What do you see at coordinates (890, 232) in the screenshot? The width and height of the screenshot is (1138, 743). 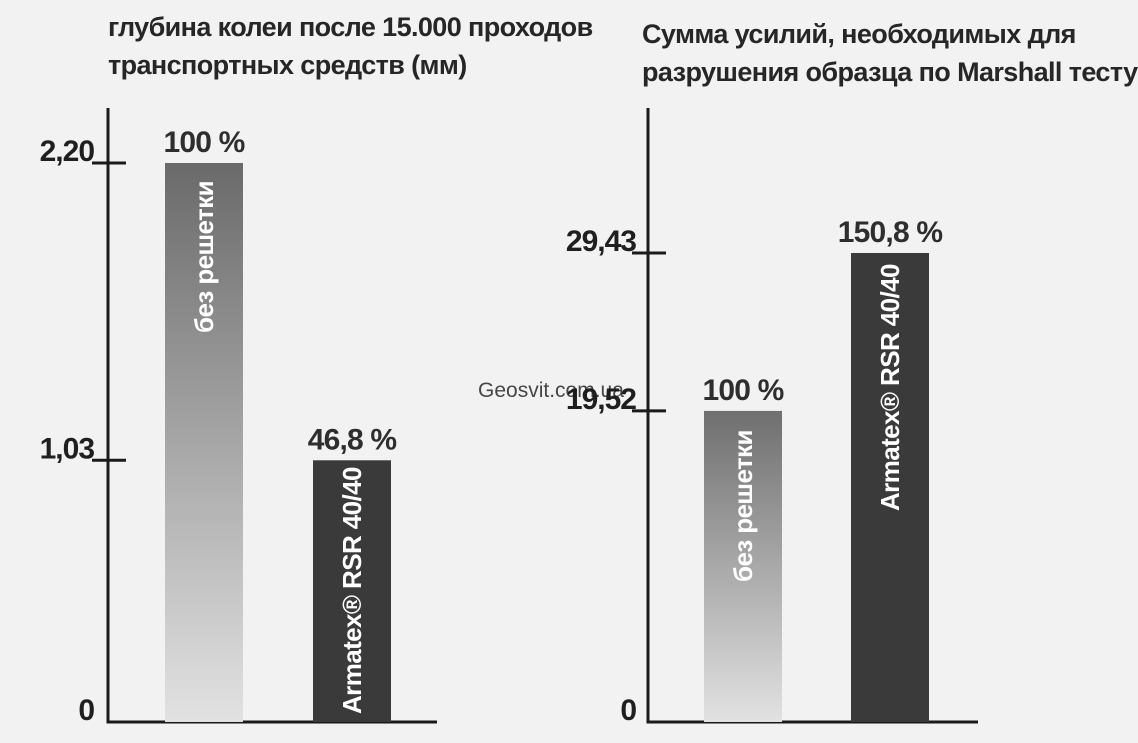 I see `bar-data-label: 150,8 %` at bounding box center [890, 232].